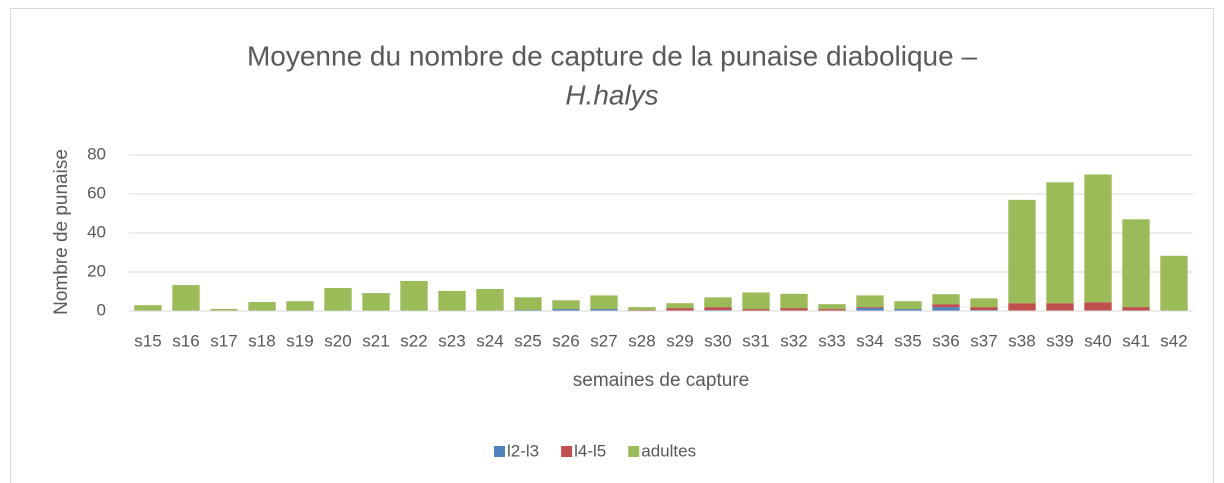 The image size is (1224, 483). I want to click on y-tick-label: 0, so click(101, 309).